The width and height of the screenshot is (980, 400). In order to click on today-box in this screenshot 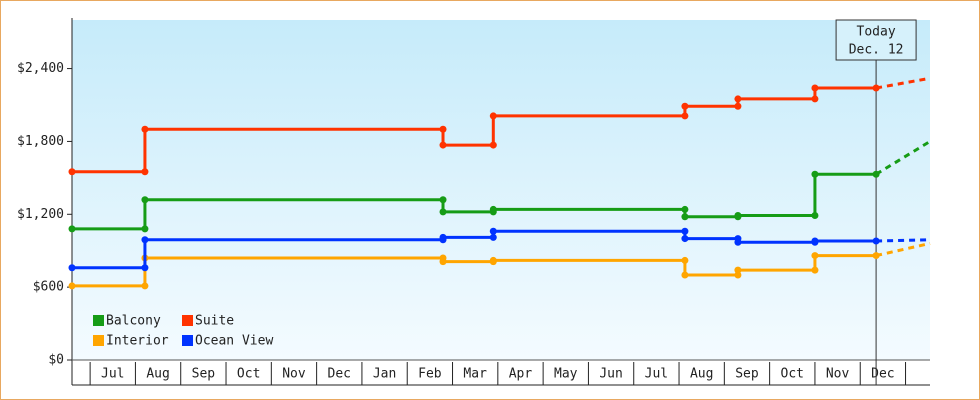, I will do `click(876, 40)`.